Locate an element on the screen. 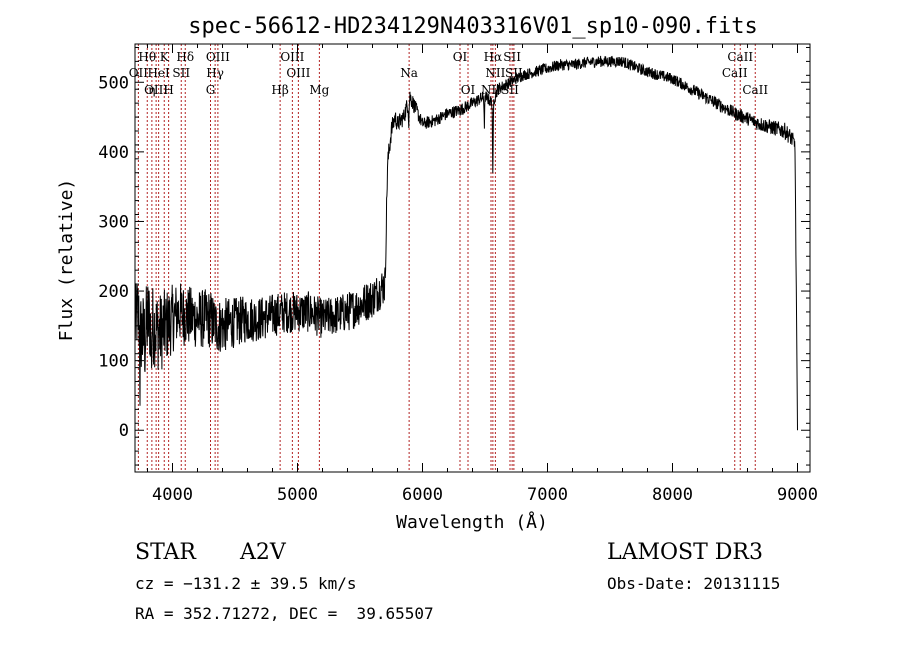  x-axis-label: Wavelength (Å) is located at coordinates (472, 522).